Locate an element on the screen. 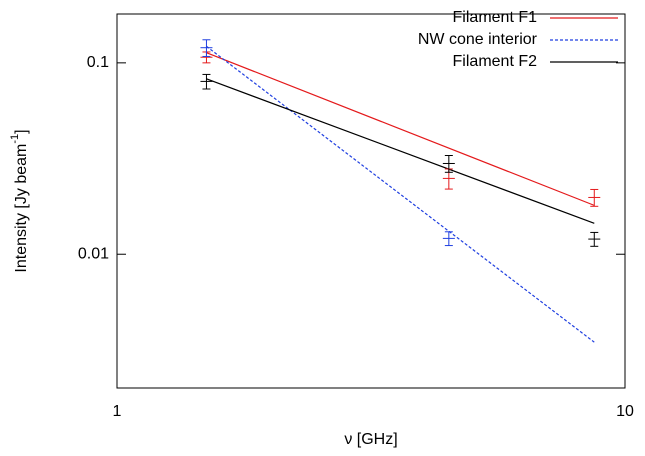 Image resolution: width=645 pixels, height=456 pixels. legend-label: Filament F1 is located at coordinates (495, 17).